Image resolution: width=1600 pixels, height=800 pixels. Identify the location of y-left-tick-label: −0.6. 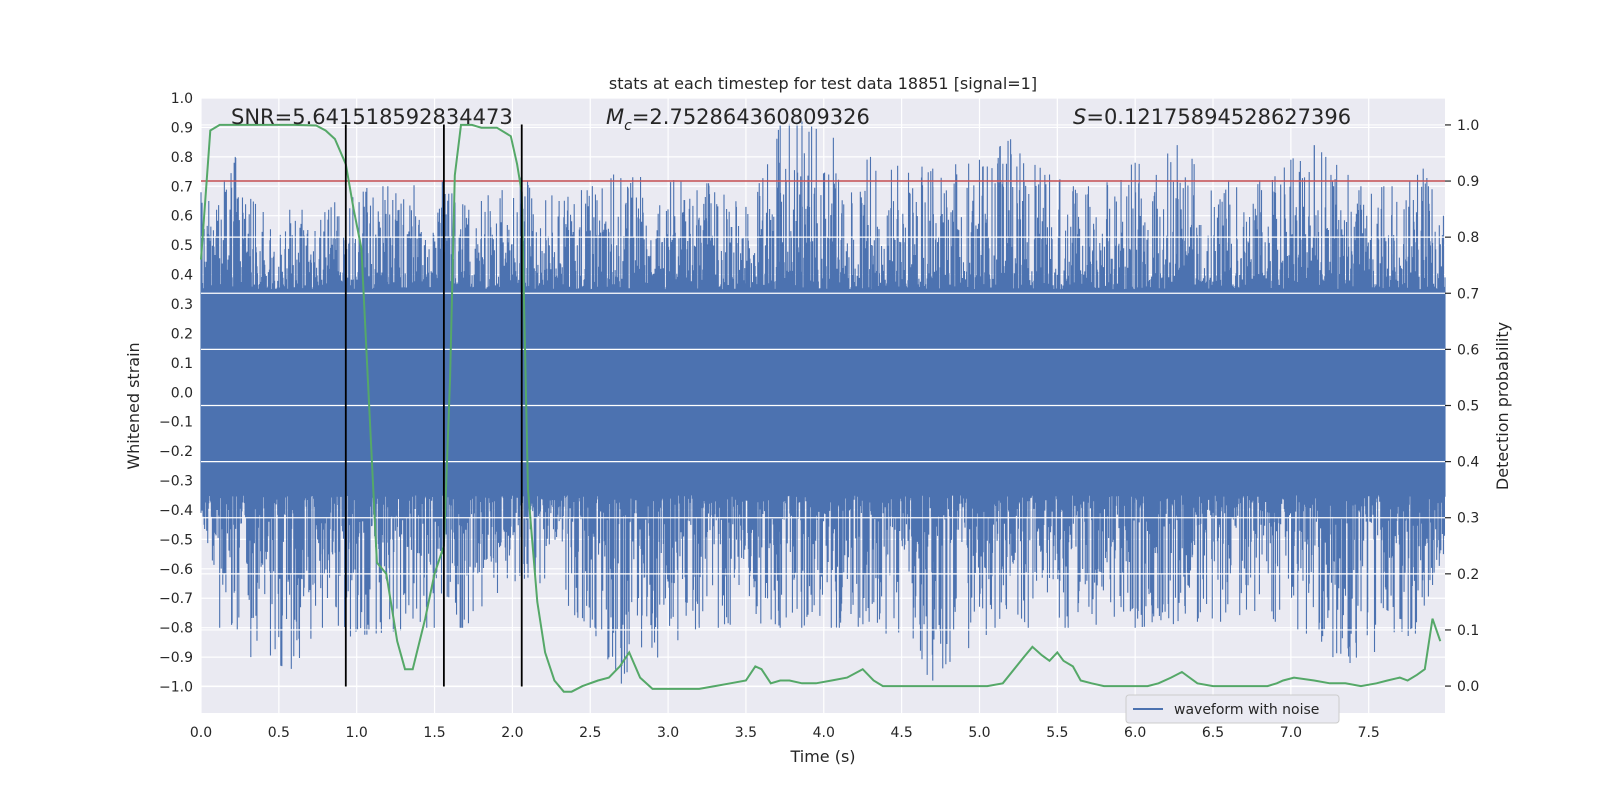
(176, 570).